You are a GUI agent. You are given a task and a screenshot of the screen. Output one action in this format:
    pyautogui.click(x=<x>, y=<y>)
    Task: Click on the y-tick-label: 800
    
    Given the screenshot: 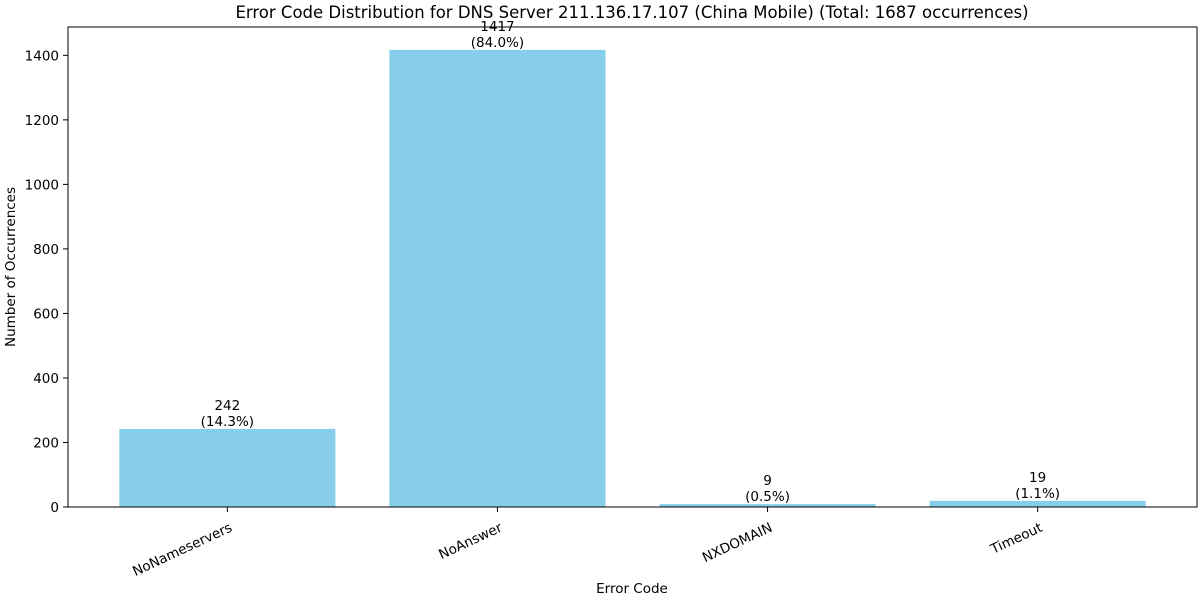 What is the action you would take?
    pyautogui.click(x=46, y=250)
    